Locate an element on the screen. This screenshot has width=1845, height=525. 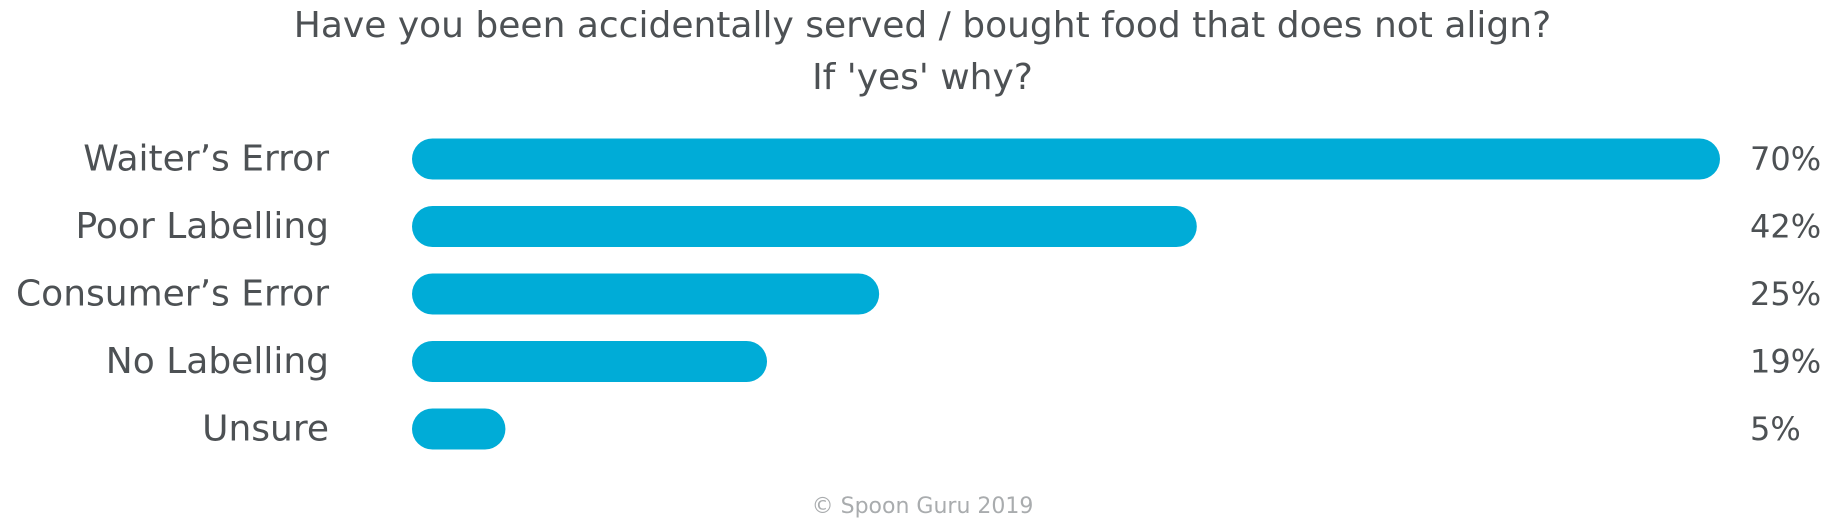
bar-waiter-s-error is located at coordinates (1066, 159).